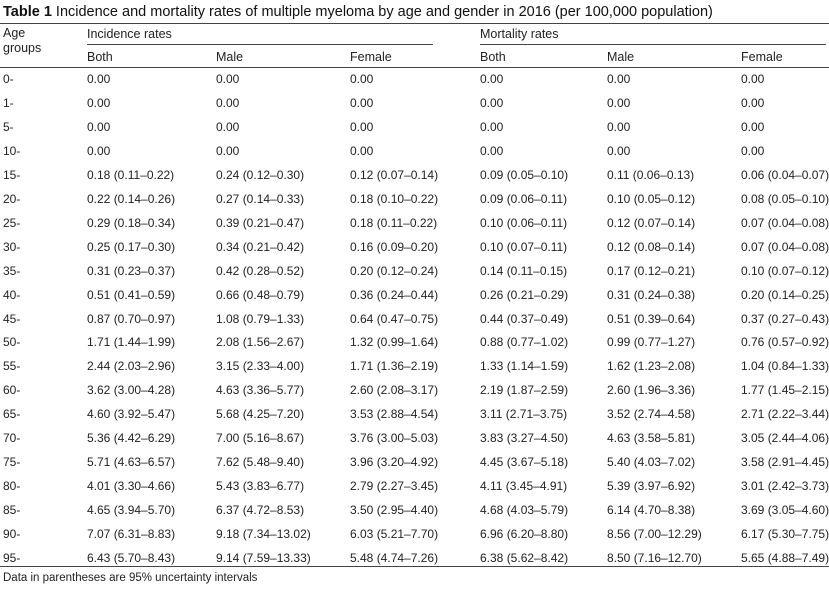  What do you see at coordinates (651, 438) in the screenshot?
I see `cell-mortality-male: 4.63 (3.58–5.81)` at bounding box center [651, 438].